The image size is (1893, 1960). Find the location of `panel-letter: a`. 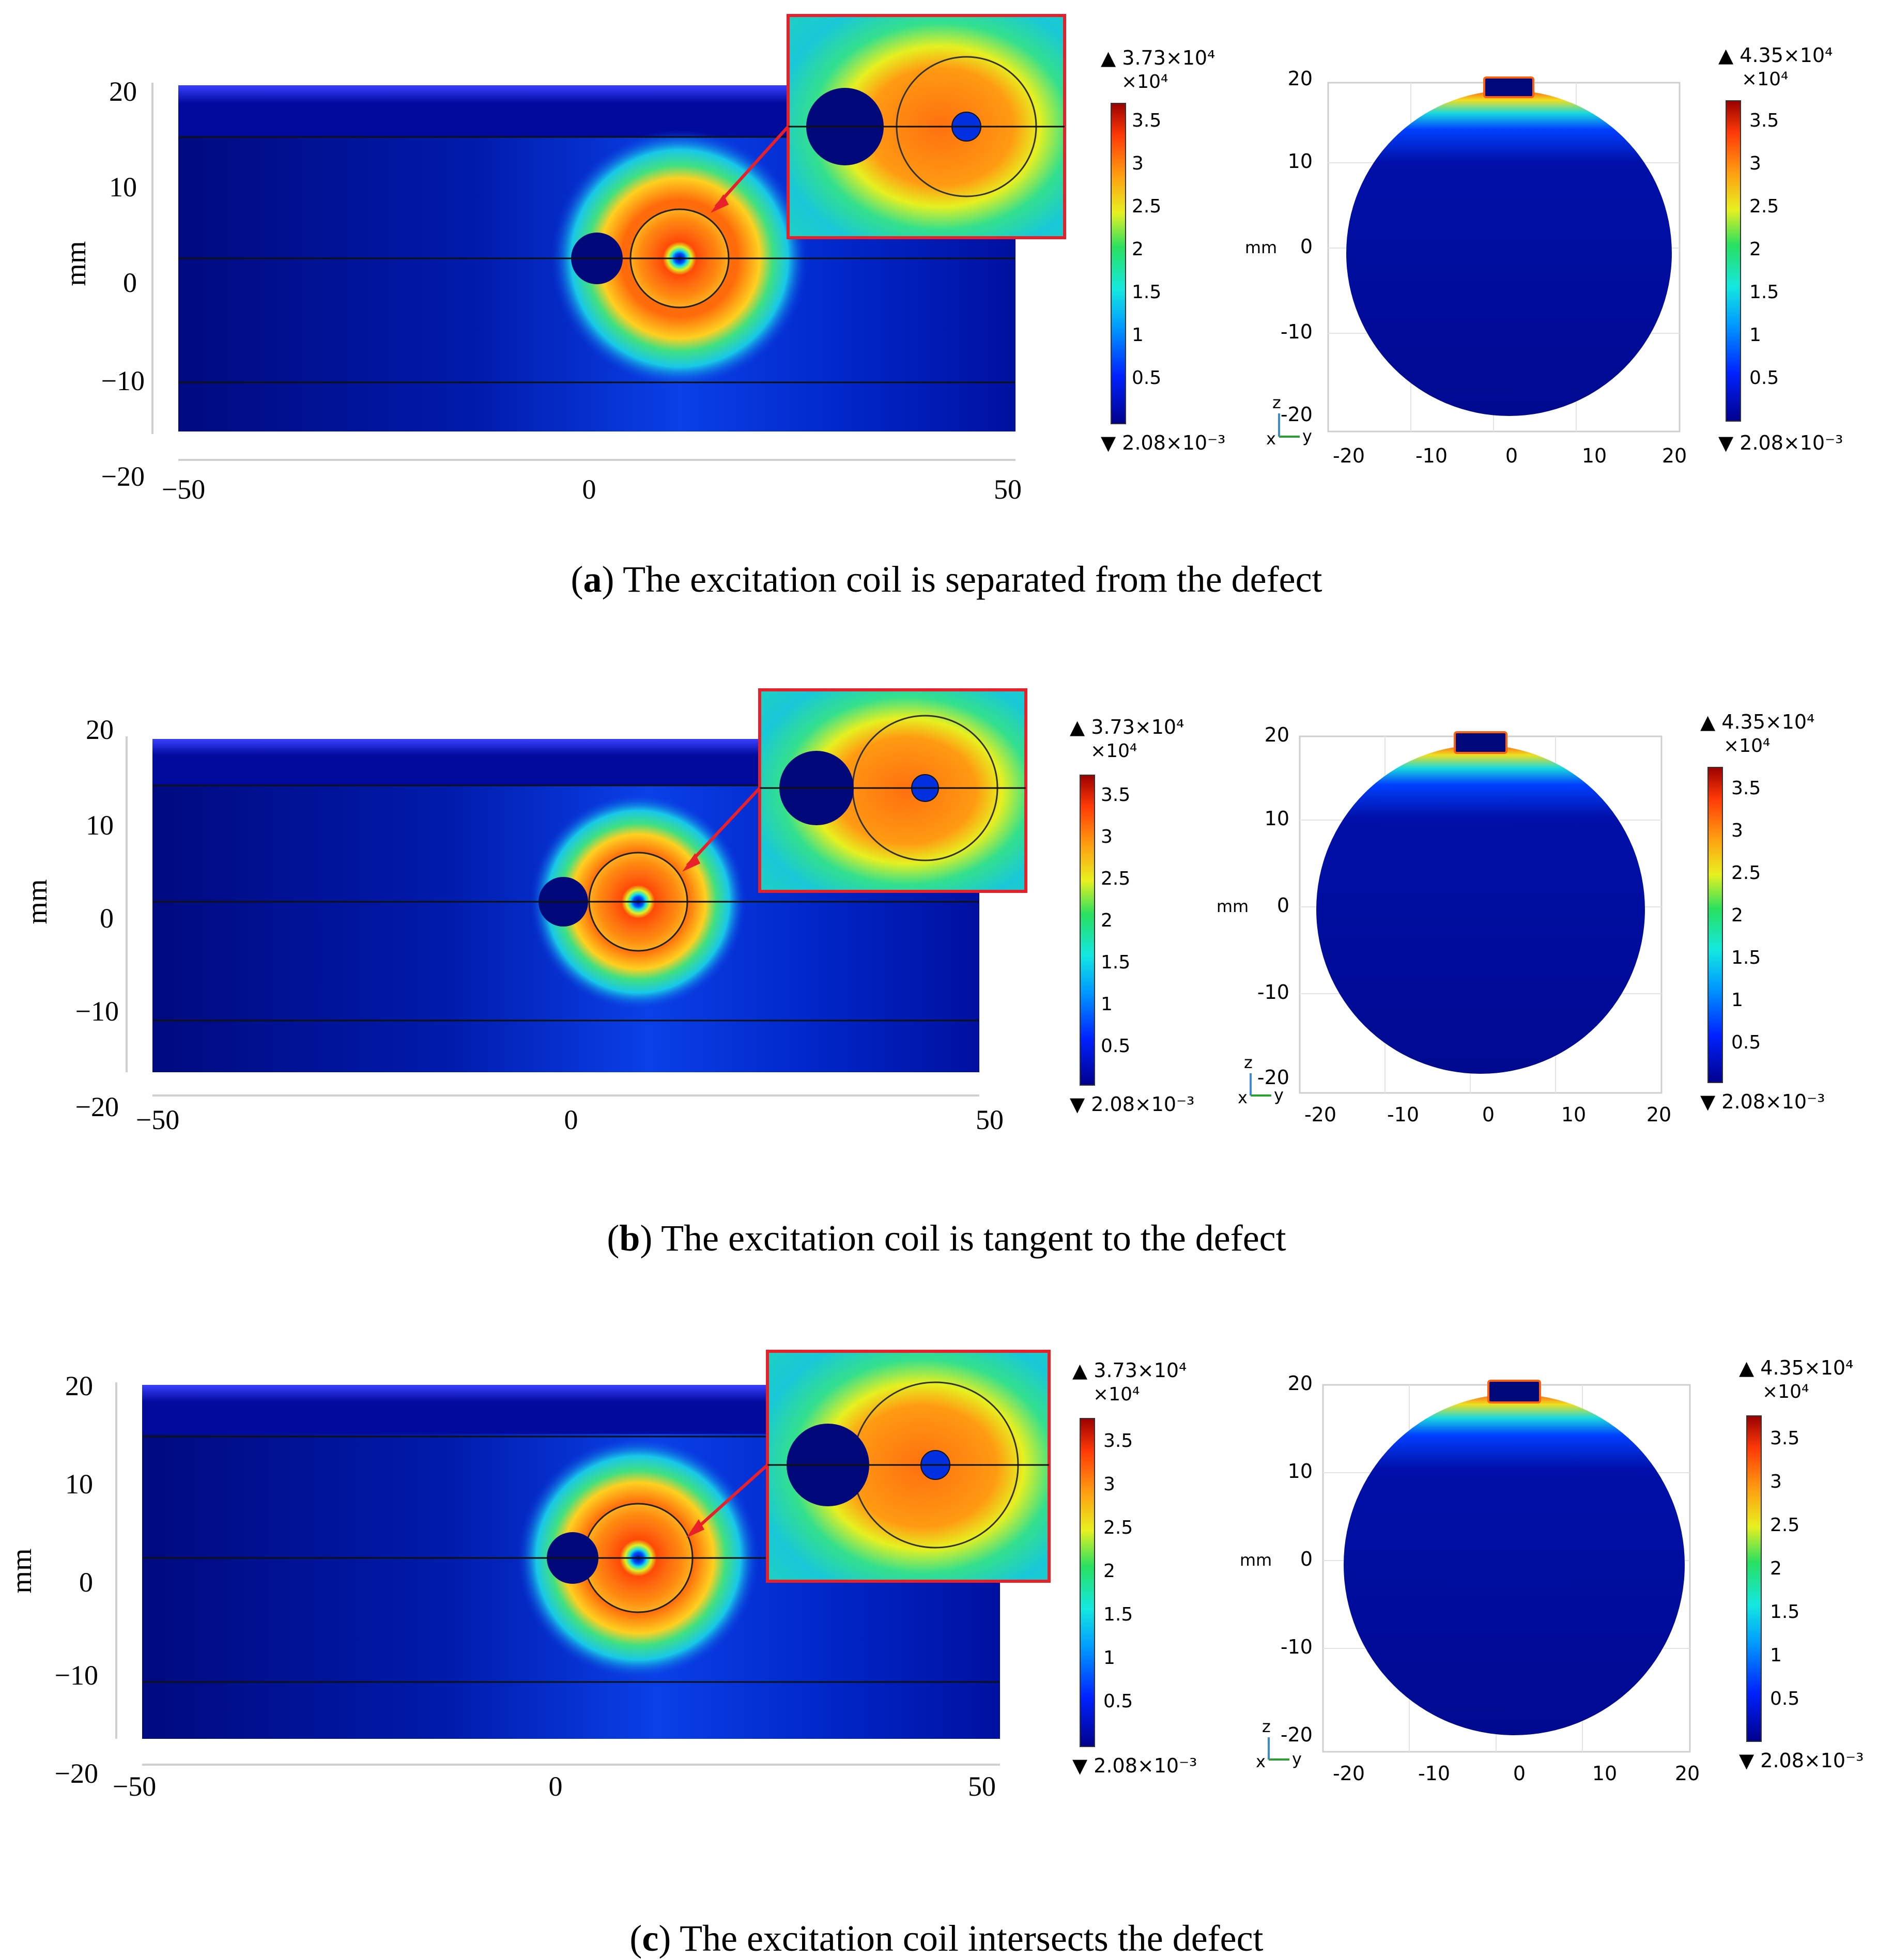

panel-letter: a is located at coordinates (592, 579).